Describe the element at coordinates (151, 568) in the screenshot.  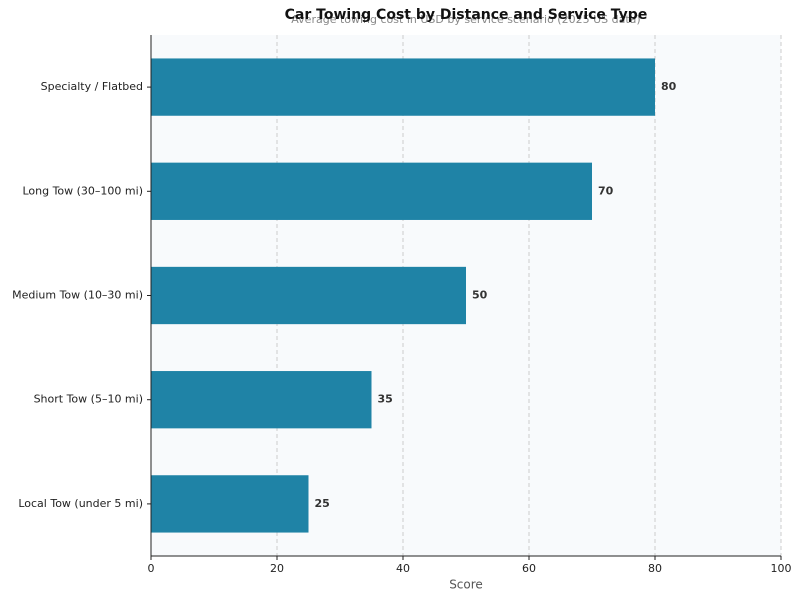
I see `x-tick-label: 0` at that location.